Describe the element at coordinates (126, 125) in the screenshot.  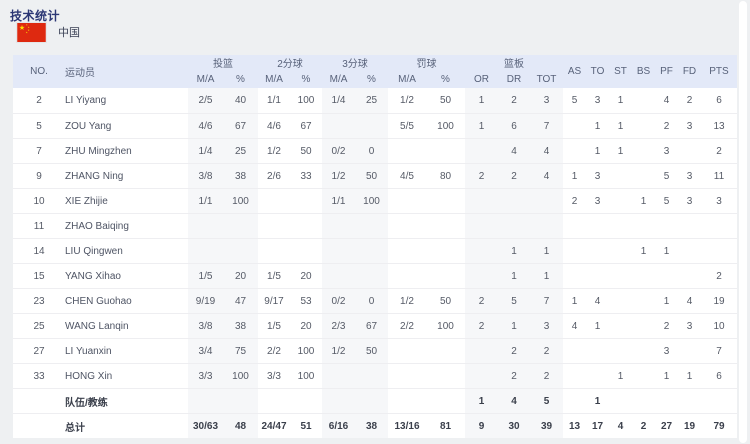
I see `cell-player: ZOU Yang` at that location.